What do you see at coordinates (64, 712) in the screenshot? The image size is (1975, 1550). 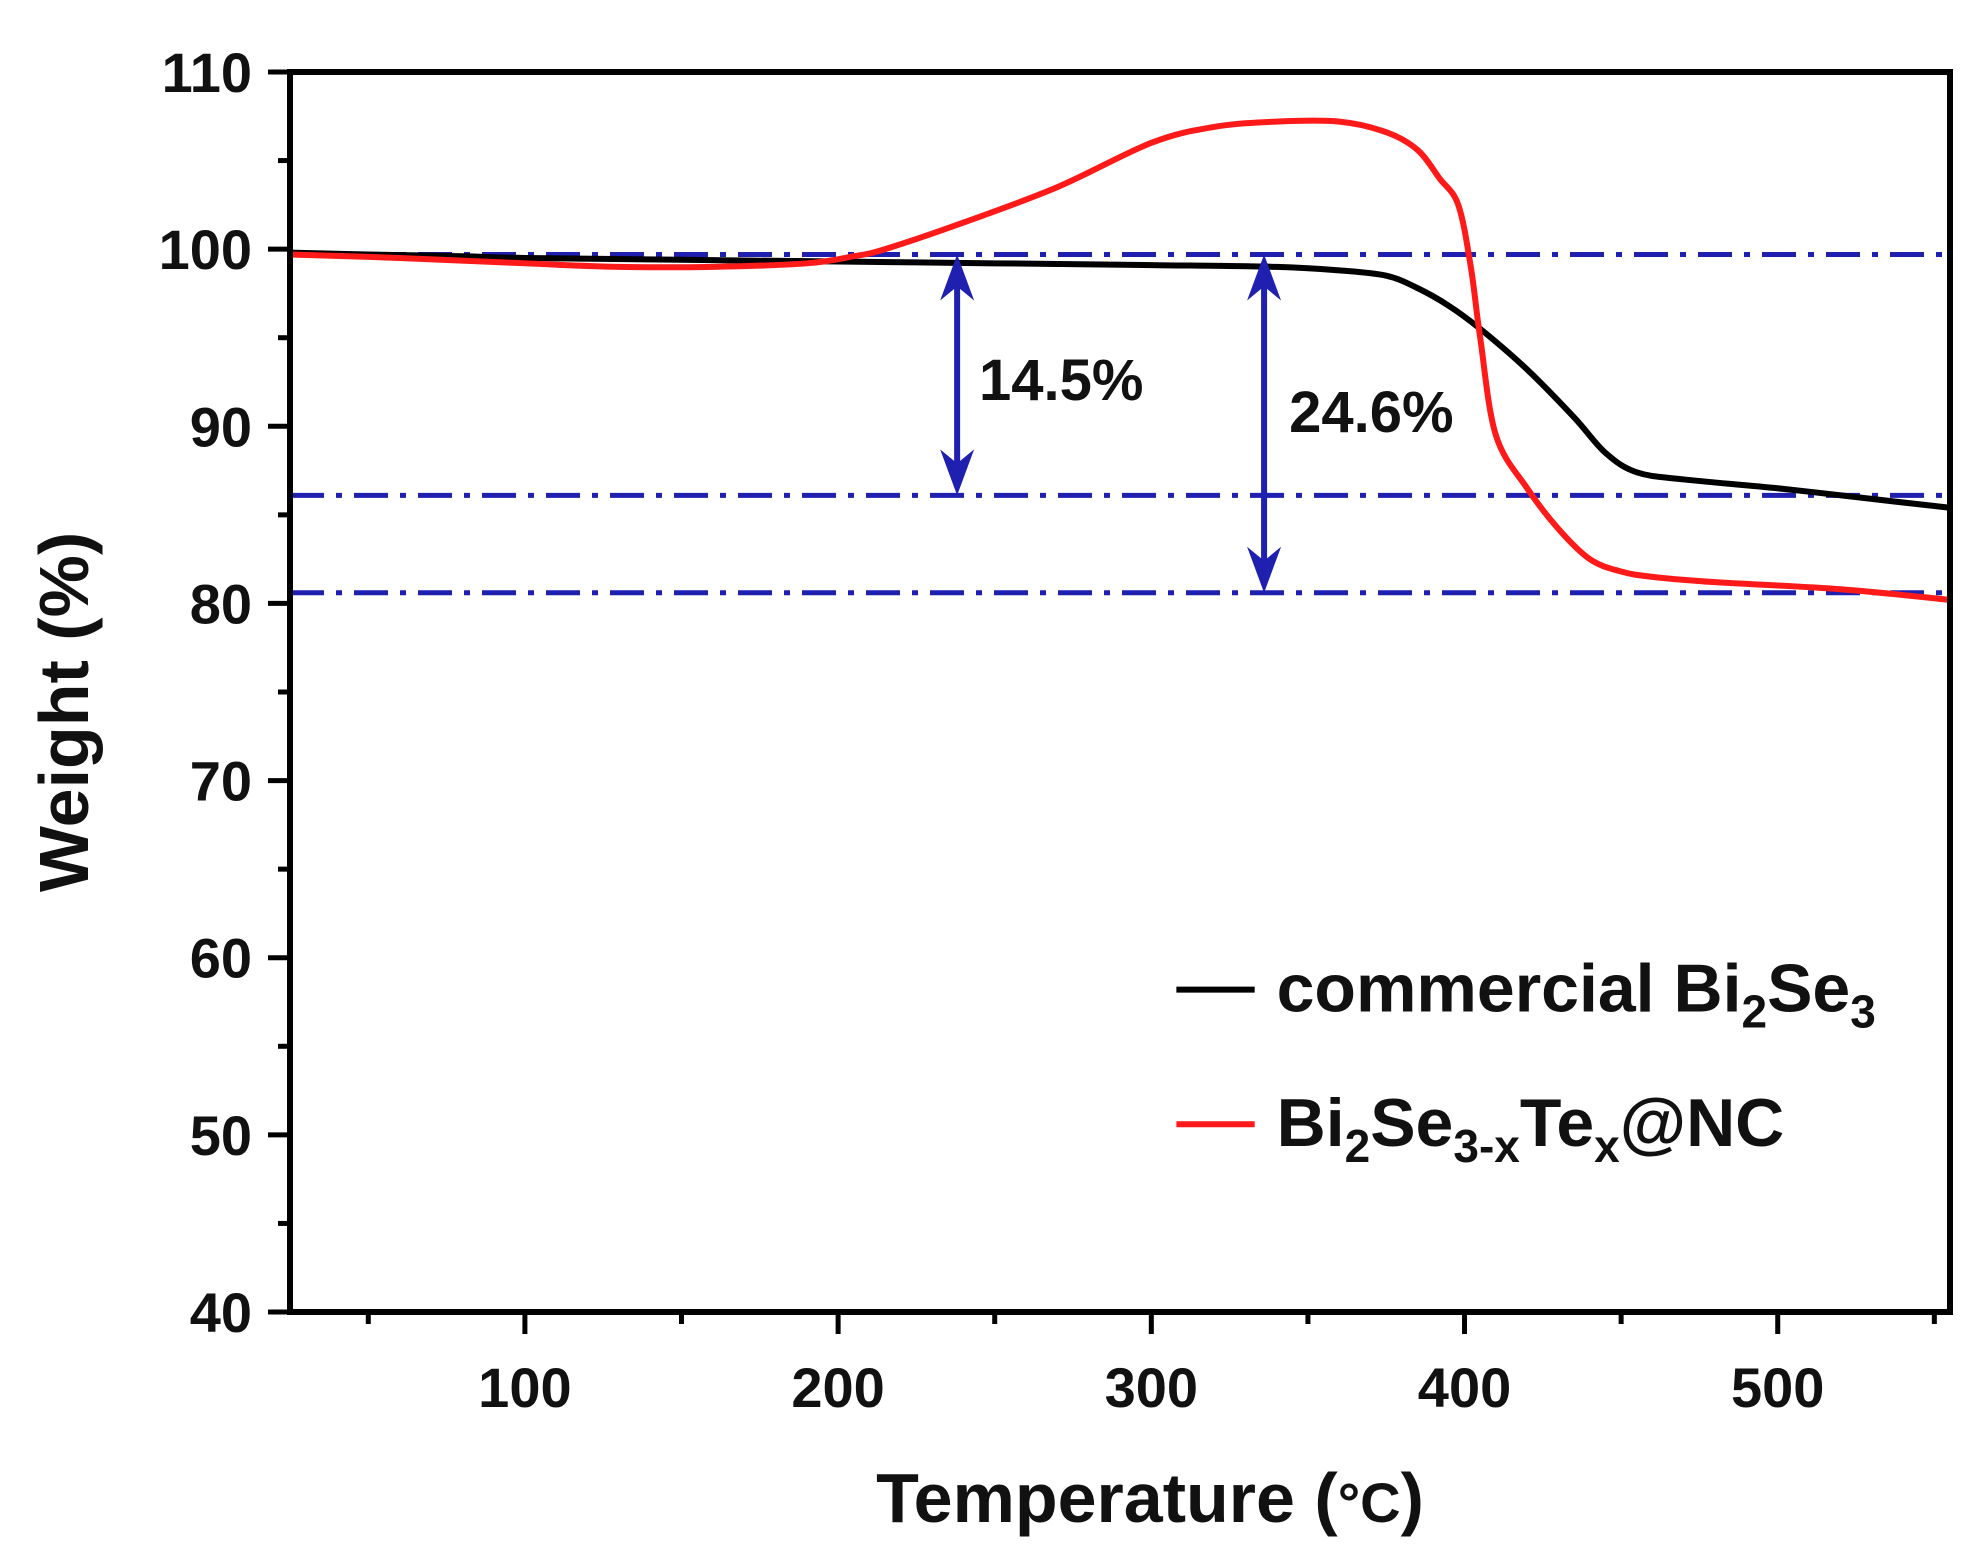 I see `y-axis-title: Weight (%)` at bounding box center [64, 712].